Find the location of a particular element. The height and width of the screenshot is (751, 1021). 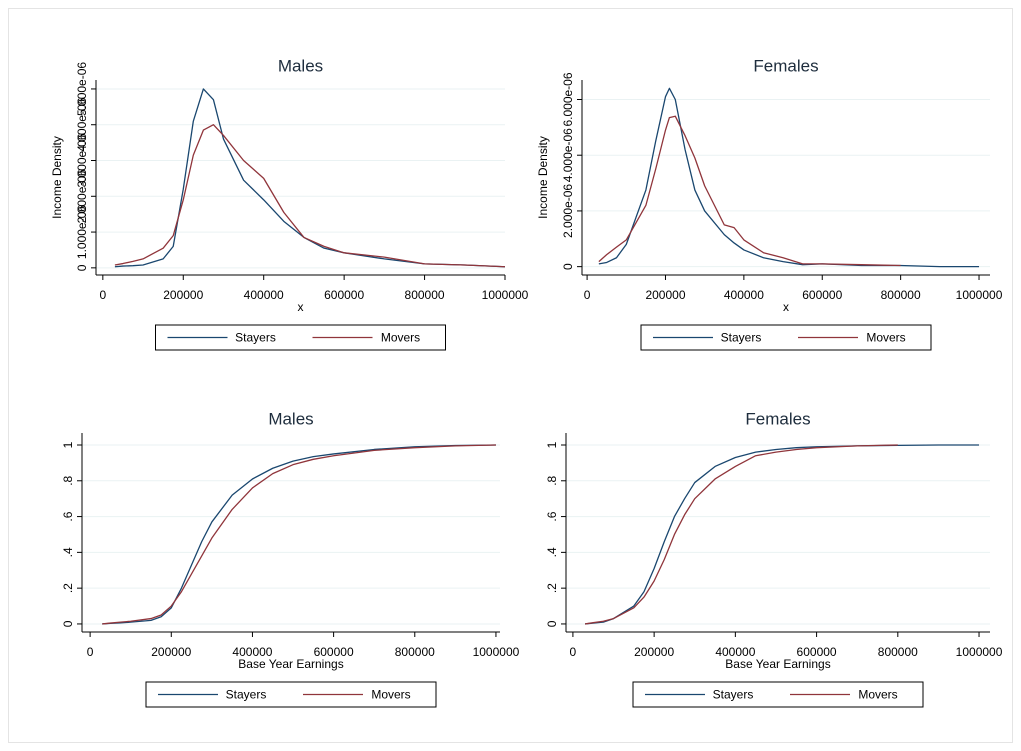

y-tick-label: 5.000e-06 is located at coordinates (82, 89).